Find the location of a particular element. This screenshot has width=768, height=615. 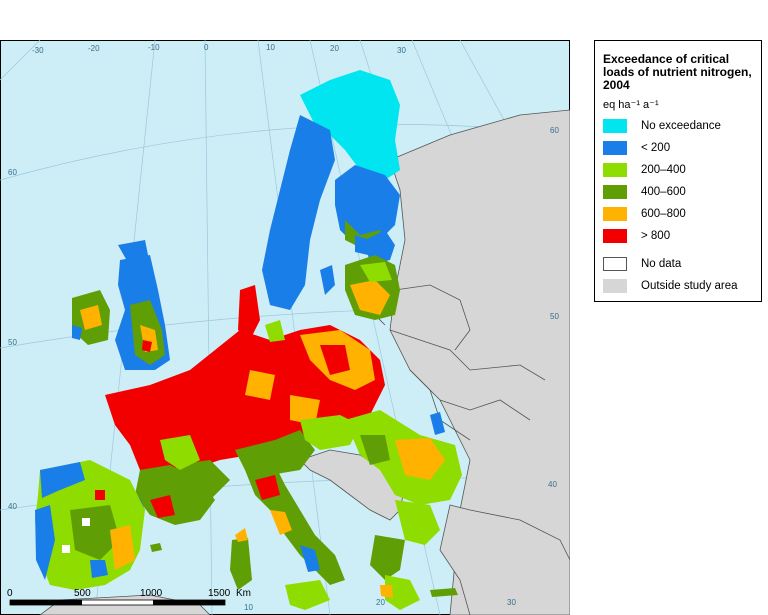

scale-label-500: 500 is located at coordinates (82, 593).